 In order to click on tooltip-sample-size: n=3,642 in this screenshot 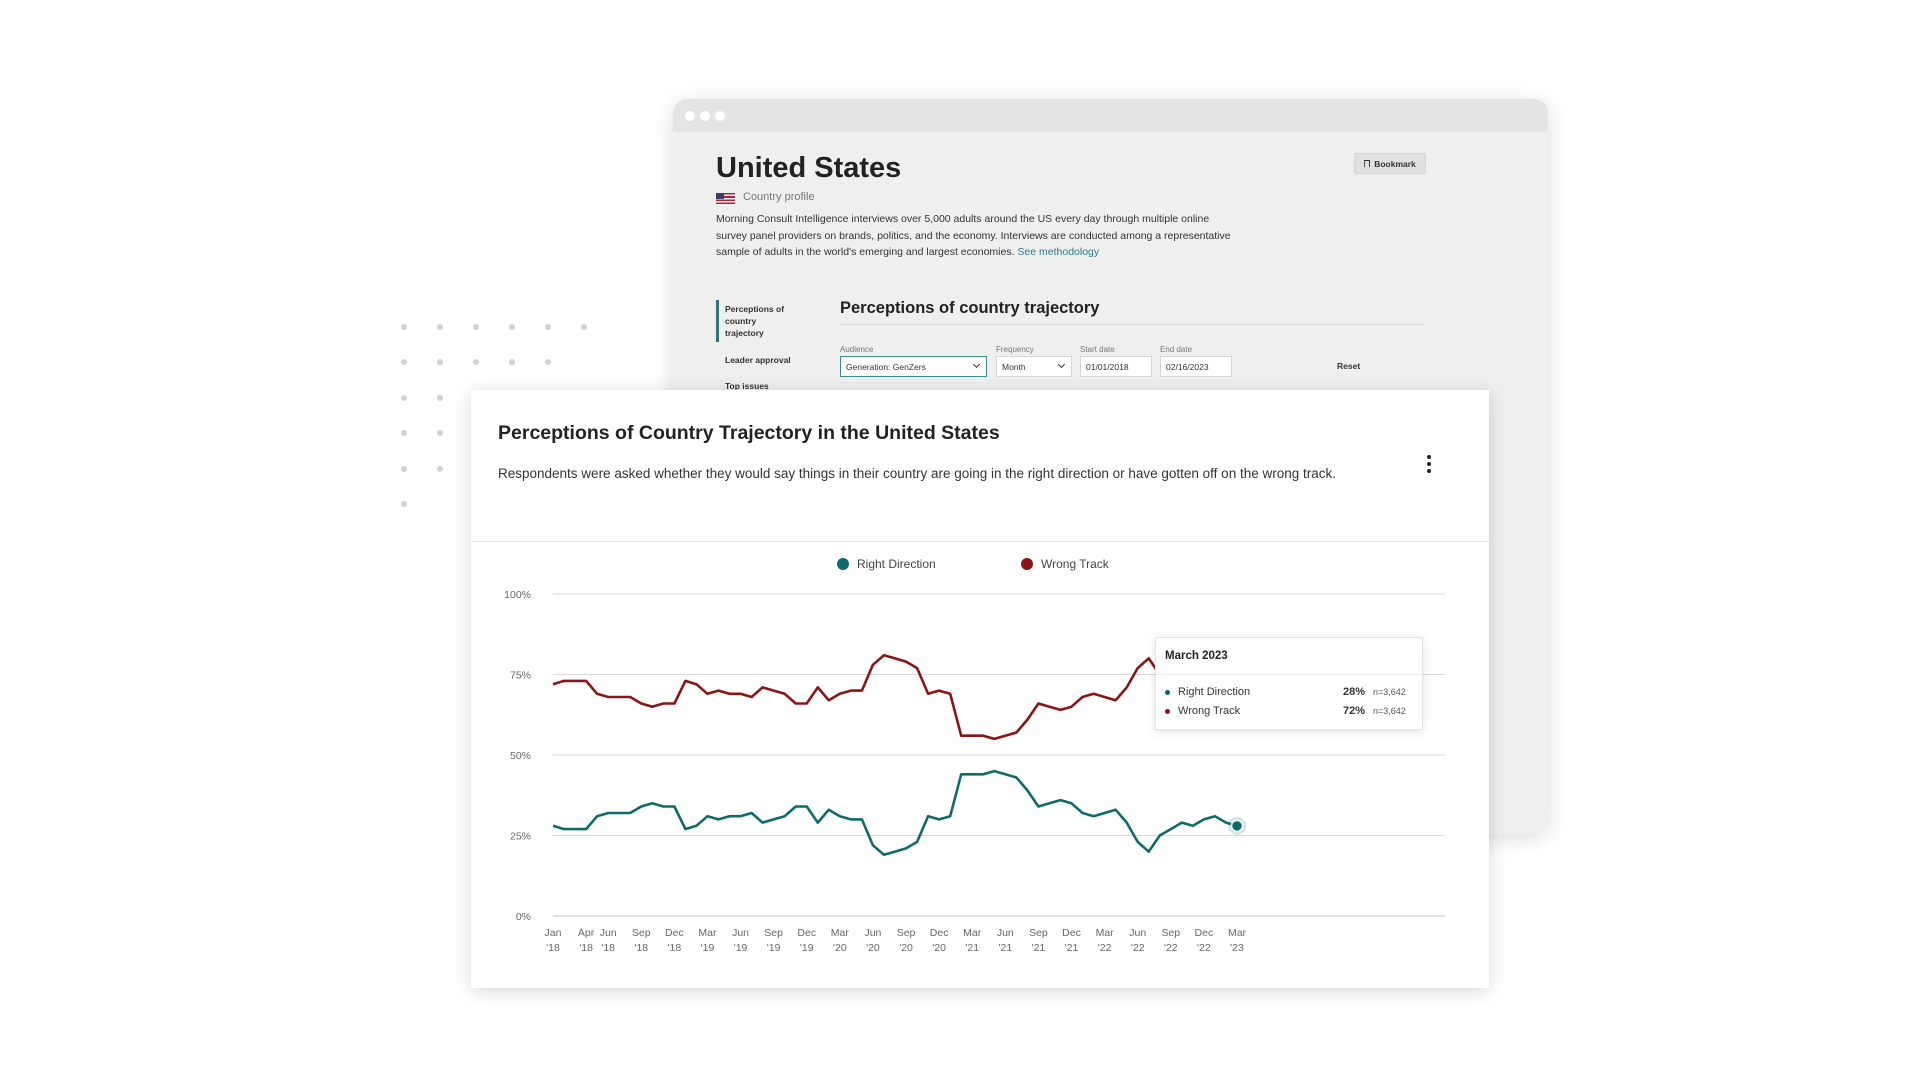, I will do `click(1389, 692)`.